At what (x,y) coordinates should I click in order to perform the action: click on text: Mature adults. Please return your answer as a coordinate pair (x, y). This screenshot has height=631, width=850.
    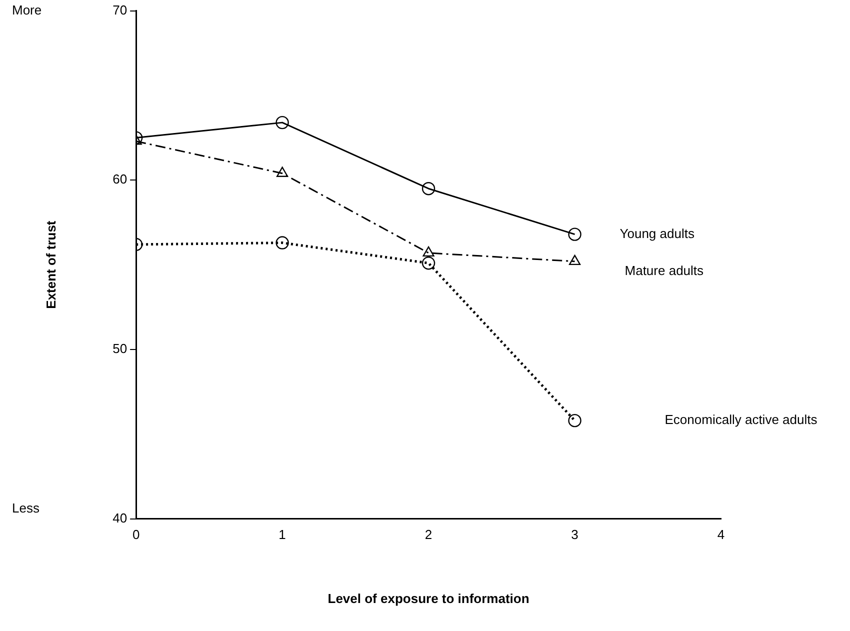
    Looking at the image, I should click on (664, 270).